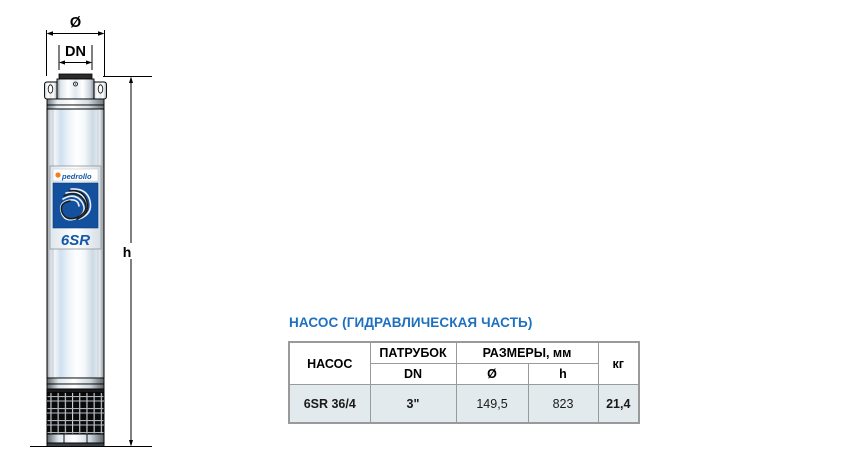 The image size is (866, 466). What do you see at coordinates (413, 404) in the screenshot?
I see `cell-dn: 3"` at bounding box center [413, 404].